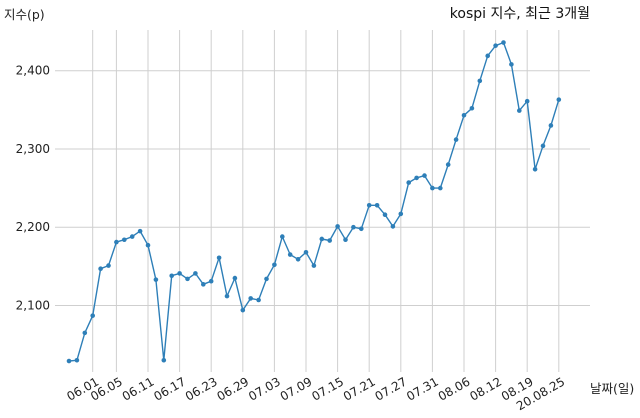 The width and height of the screenshot is (640, 418). What do you see at coordinates (422, 388) in the screenshot?
I see `x-tick-label: 07.31` at bounding box center [422, 388].